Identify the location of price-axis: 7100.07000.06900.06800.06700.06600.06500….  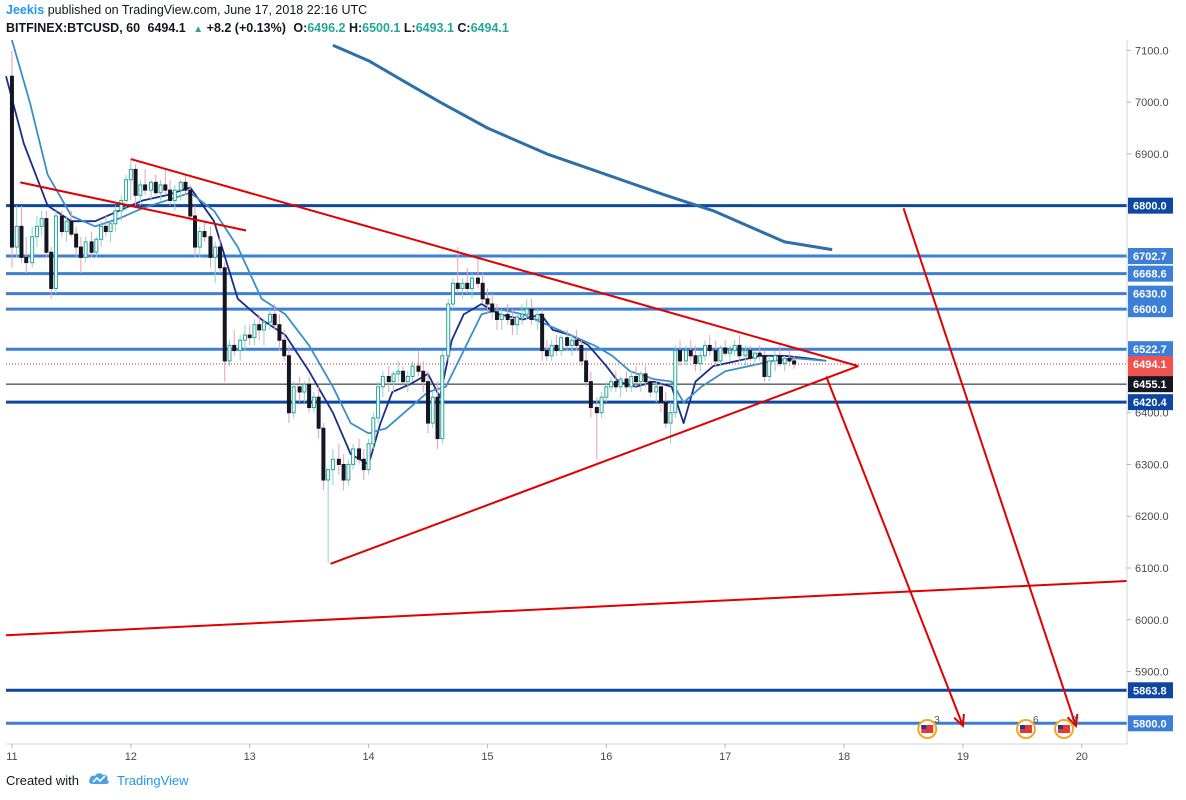
(1149, 392).